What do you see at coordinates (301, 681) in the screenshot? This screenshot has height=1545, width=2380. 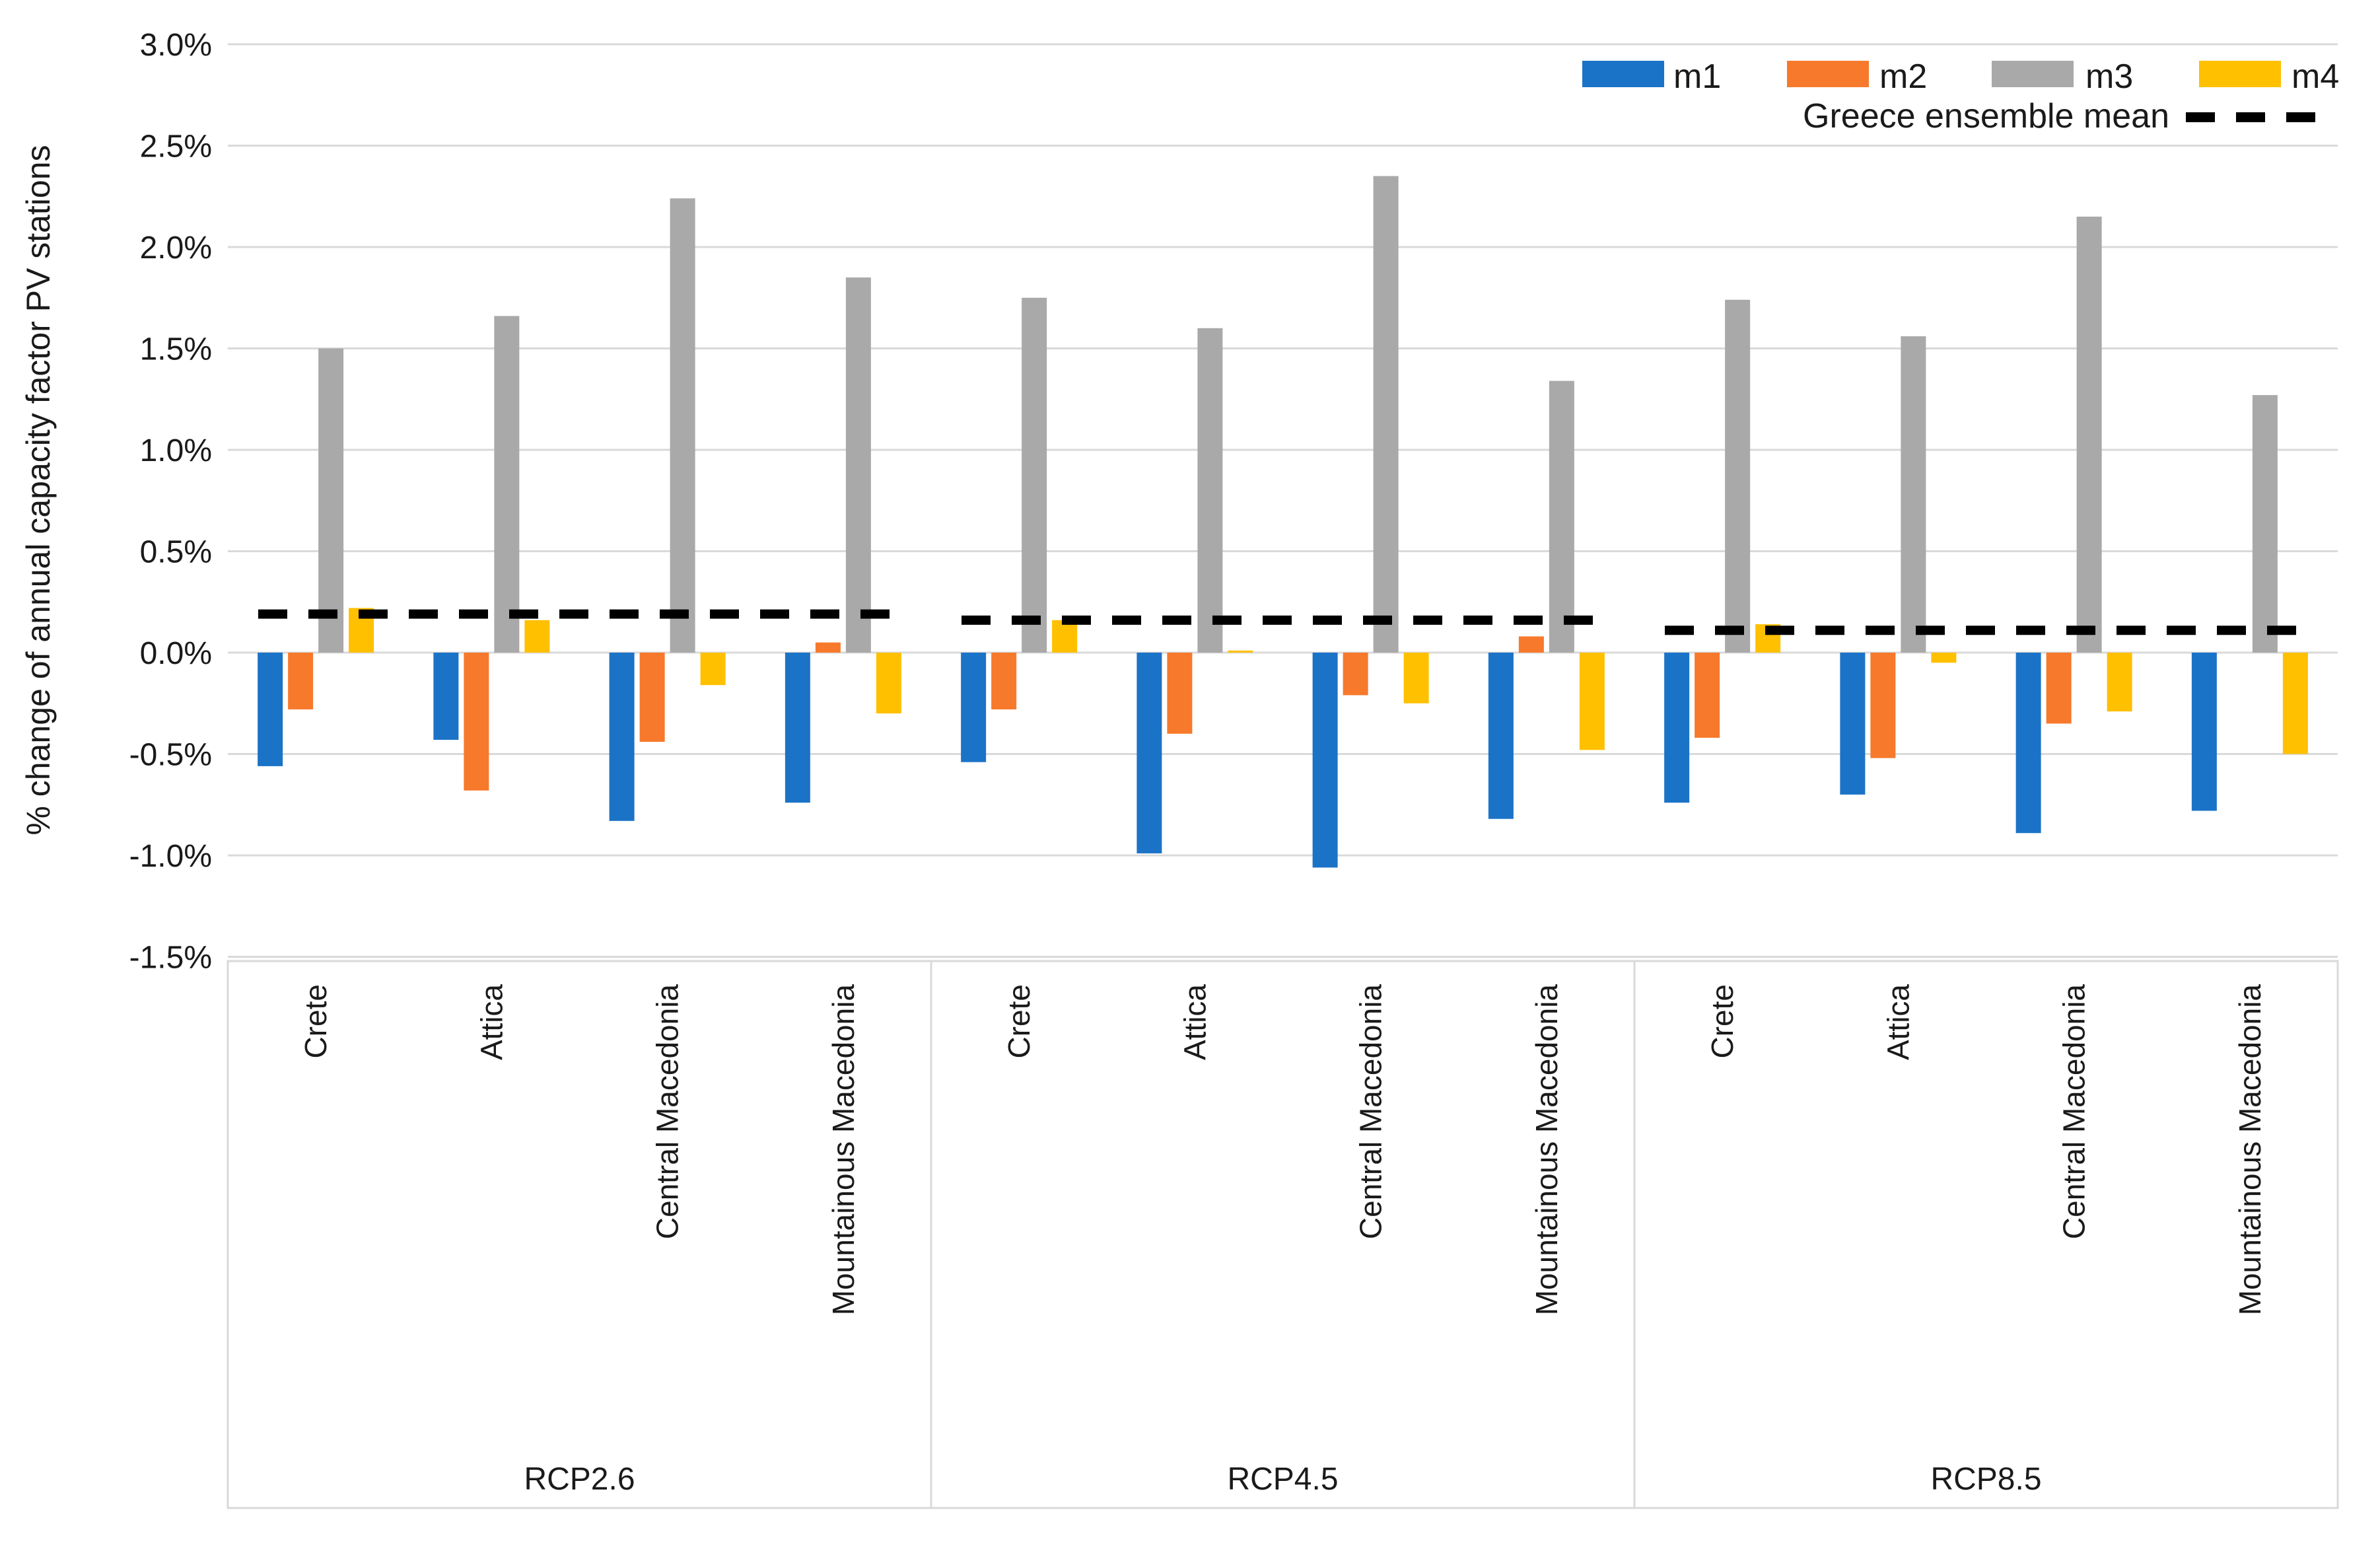 I see `bar-m2-Crete-RCP2.6` at bounding box center [301, 681].